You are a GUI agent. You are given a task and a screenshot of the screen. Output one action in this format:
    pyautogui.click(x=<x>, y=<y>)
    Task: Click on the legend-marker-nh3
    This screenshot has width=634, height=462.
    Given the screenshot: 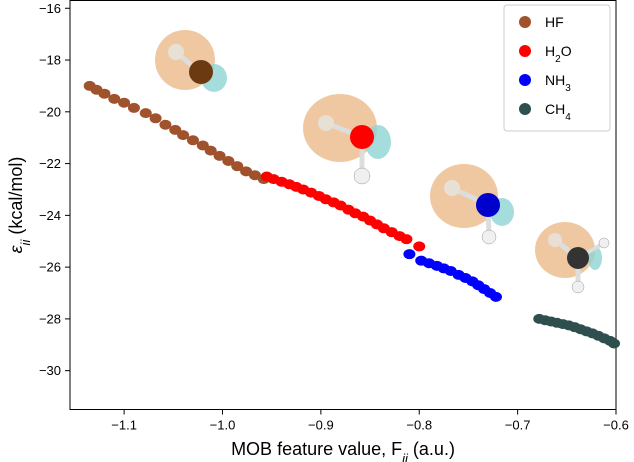 What is the action you would take?
    pyautogui.click(x=525, y=80)
    